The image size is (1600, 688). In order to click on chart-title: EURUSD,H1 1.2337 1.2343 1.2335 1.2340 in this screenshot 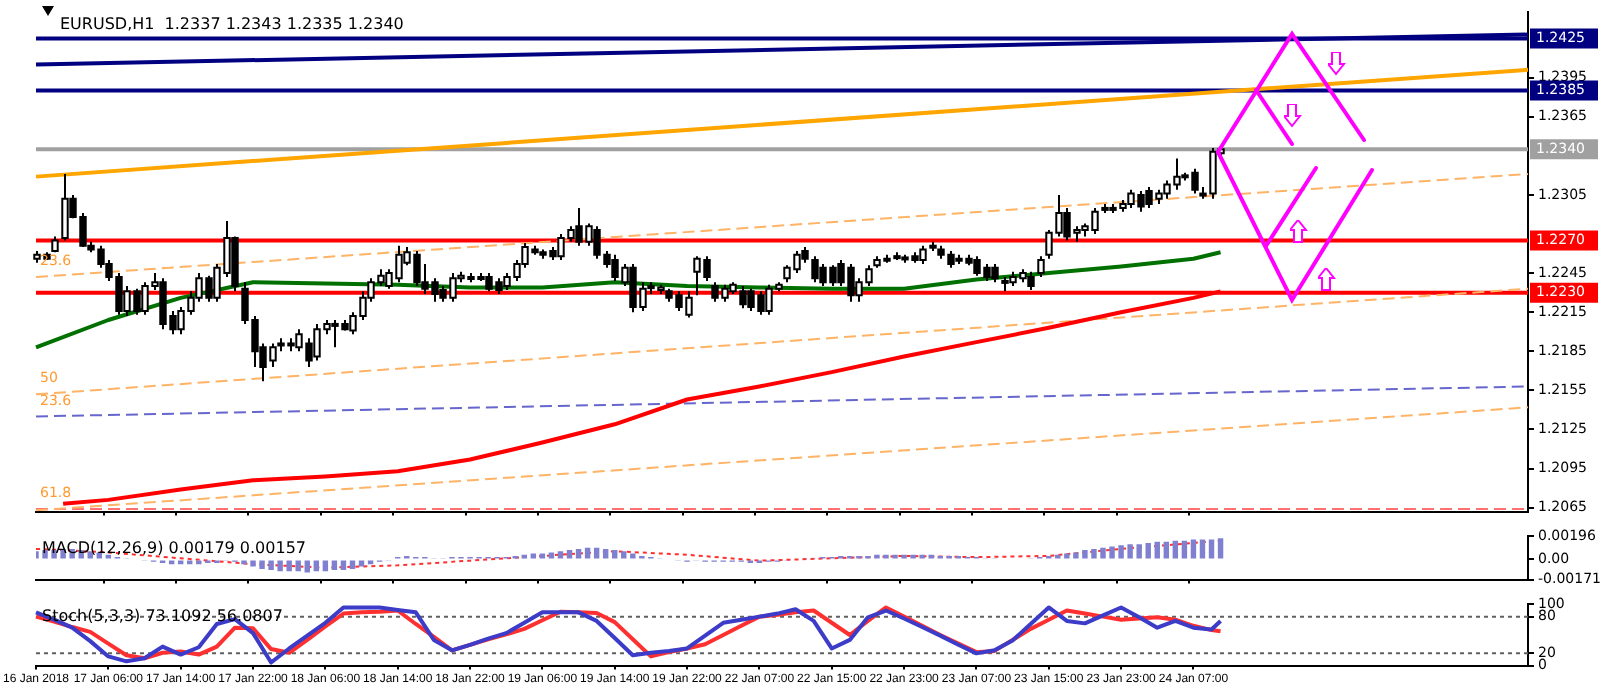, I will do `click(232, 23)`.